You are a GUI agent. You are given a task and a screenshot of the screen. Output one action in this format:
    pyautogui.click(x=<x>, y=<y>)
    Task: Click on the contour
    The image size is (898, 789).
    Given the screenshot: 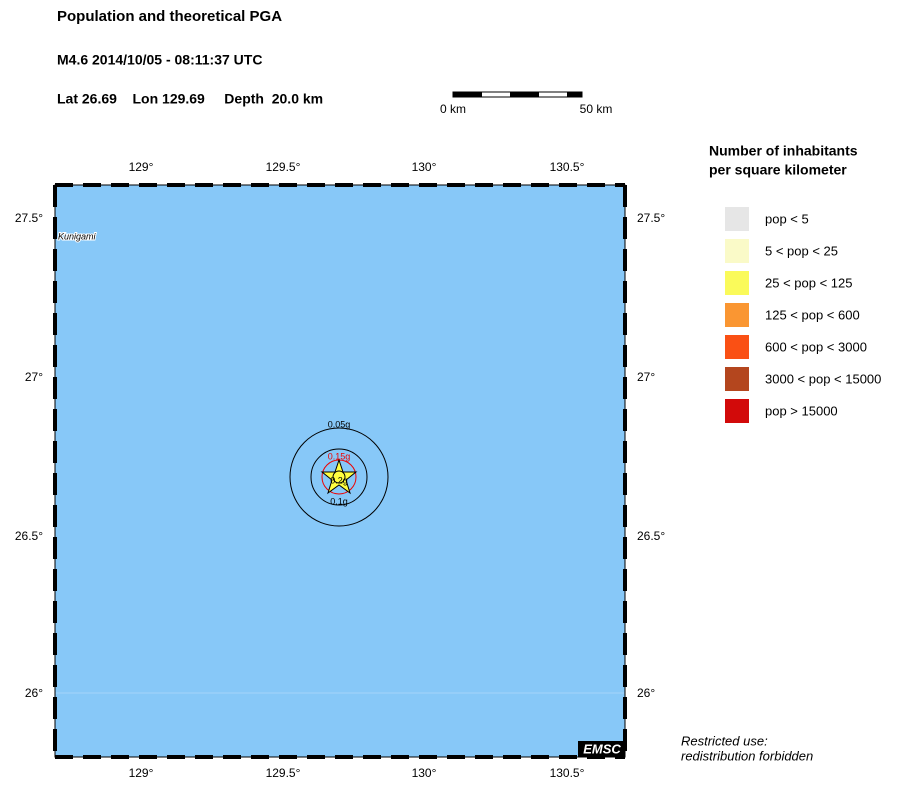 What is the action you would take?
    pyautogui.click(x=339, y=477)
    